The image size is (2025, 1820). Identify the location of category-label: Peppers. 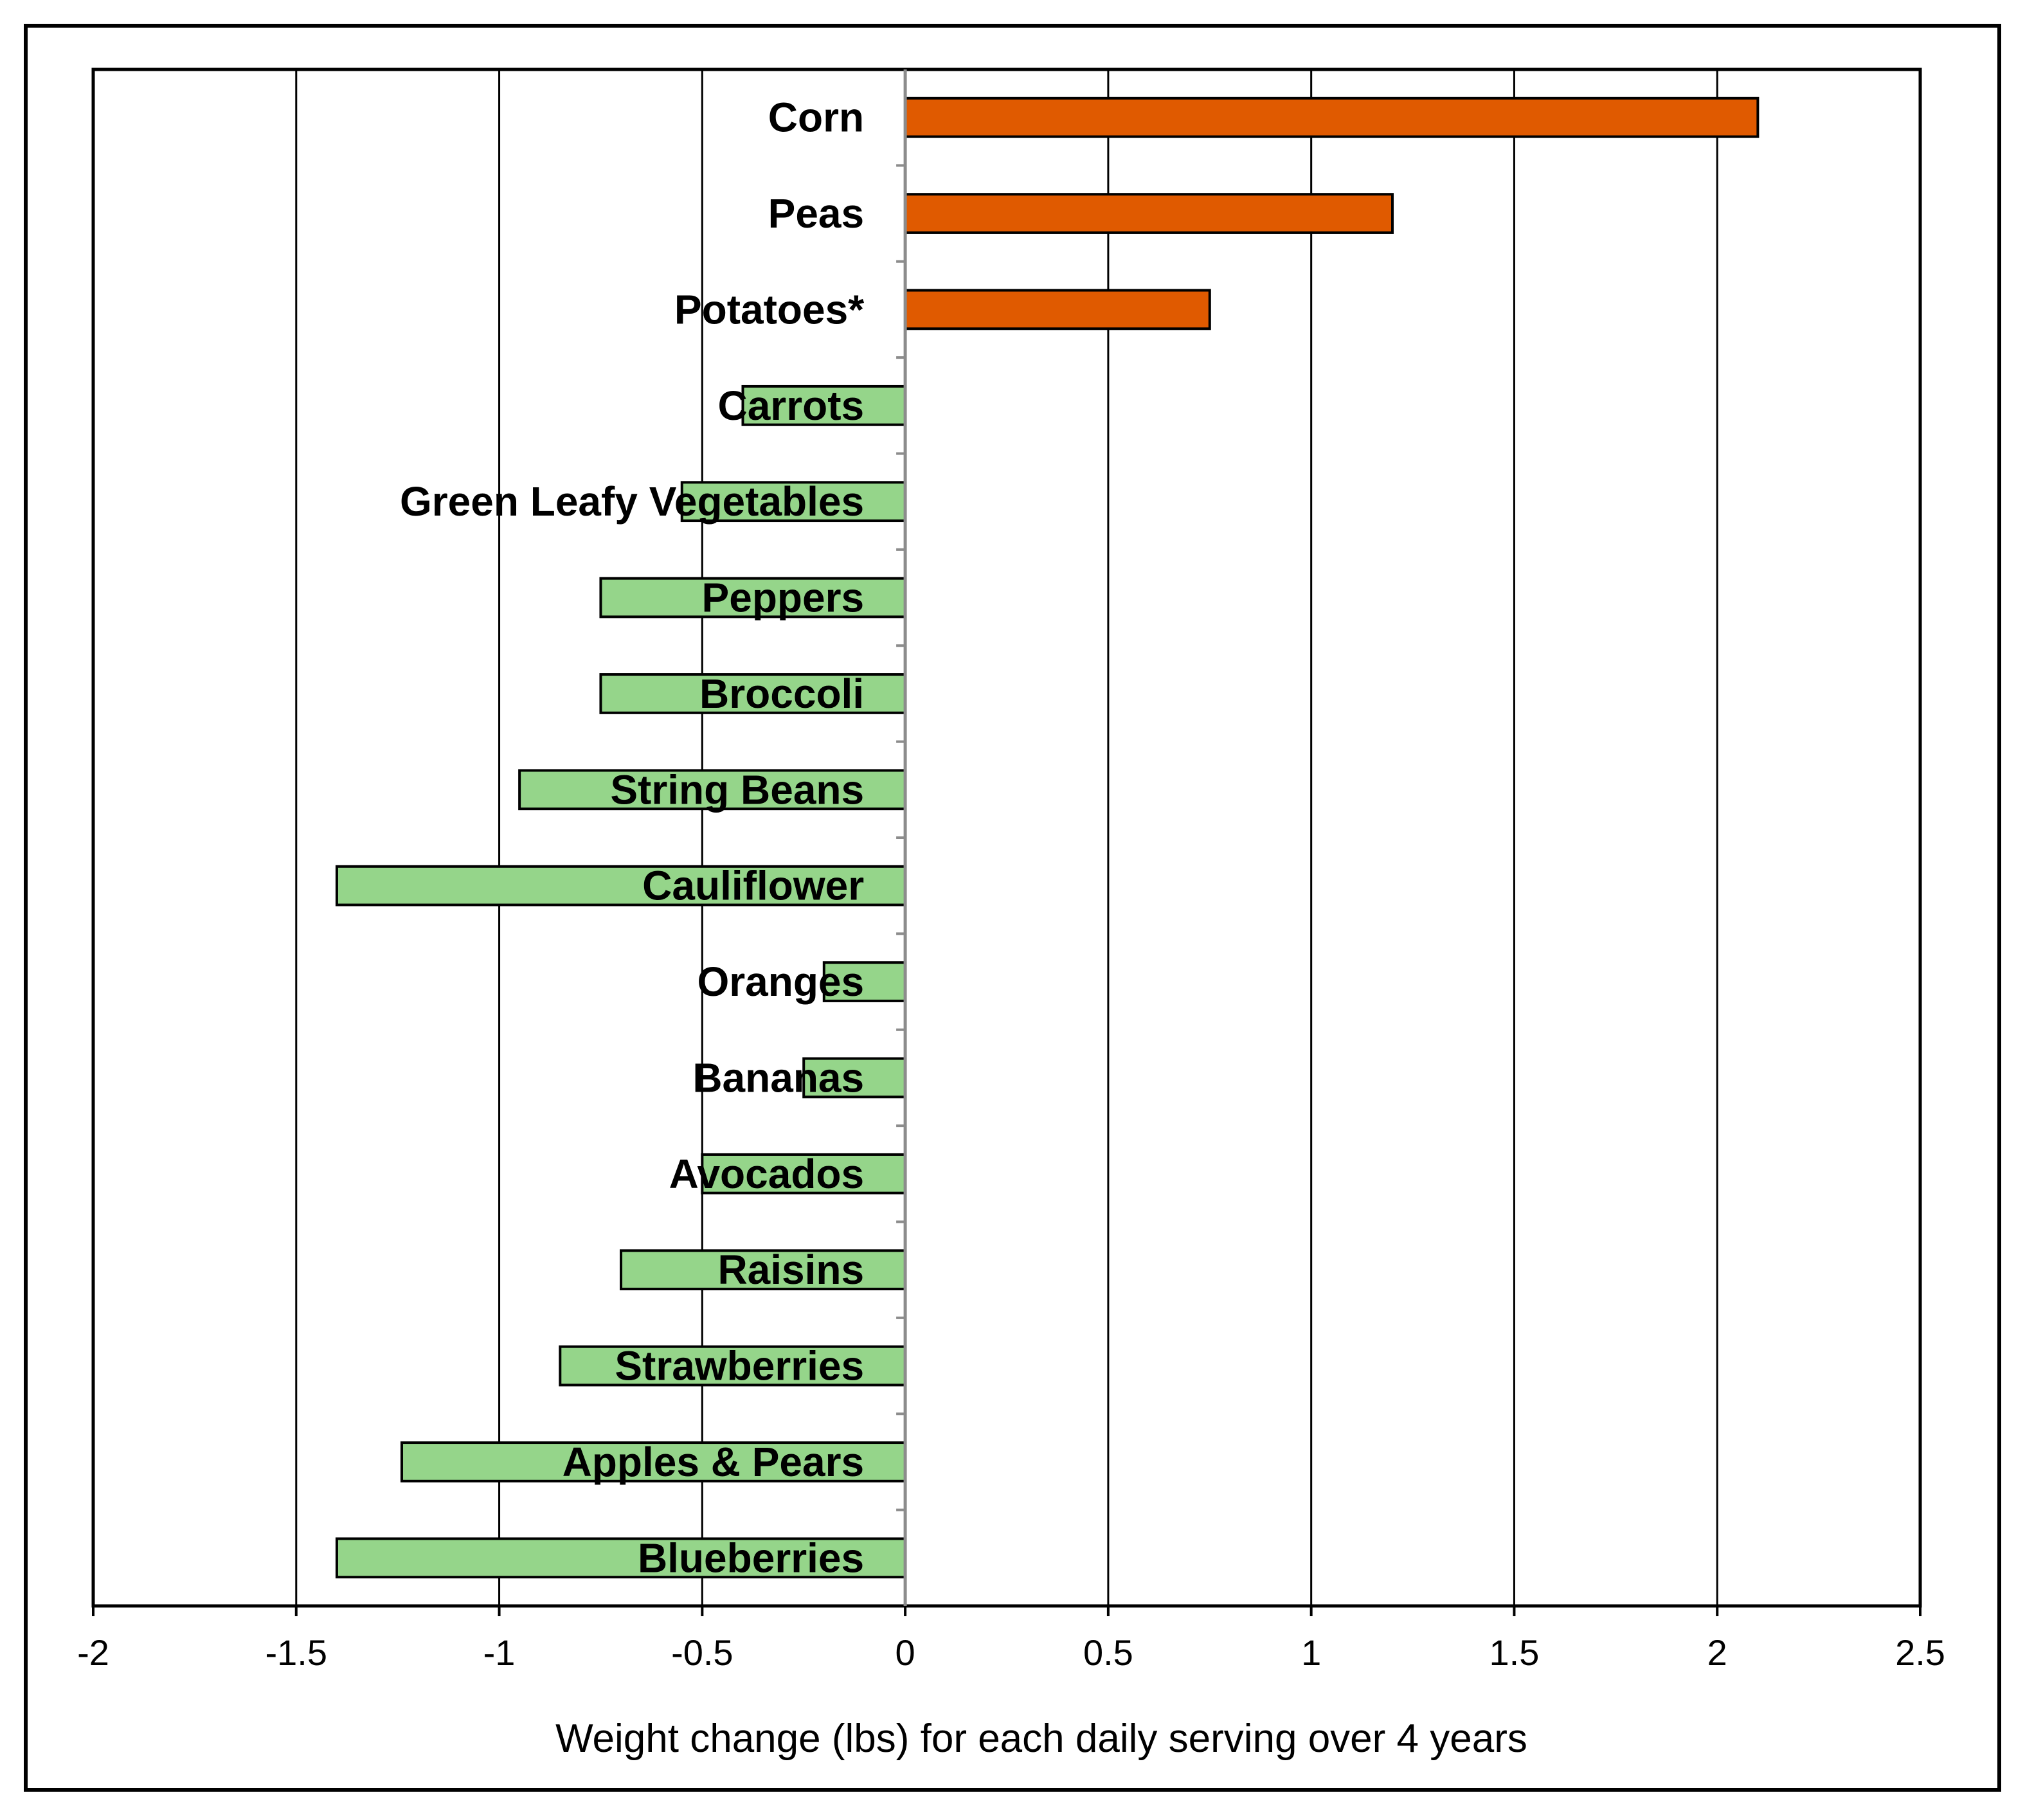
(784, 598).